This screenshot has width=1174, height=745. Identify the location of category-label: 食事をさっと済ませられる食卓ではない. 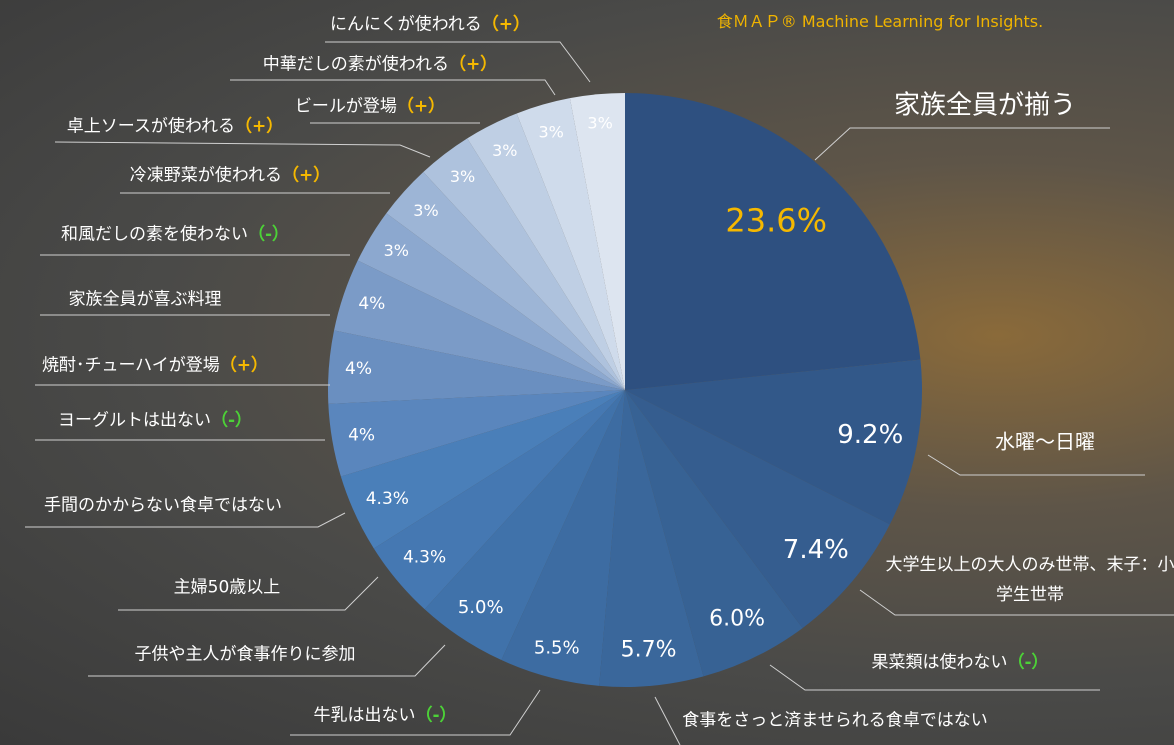
(835, 718).